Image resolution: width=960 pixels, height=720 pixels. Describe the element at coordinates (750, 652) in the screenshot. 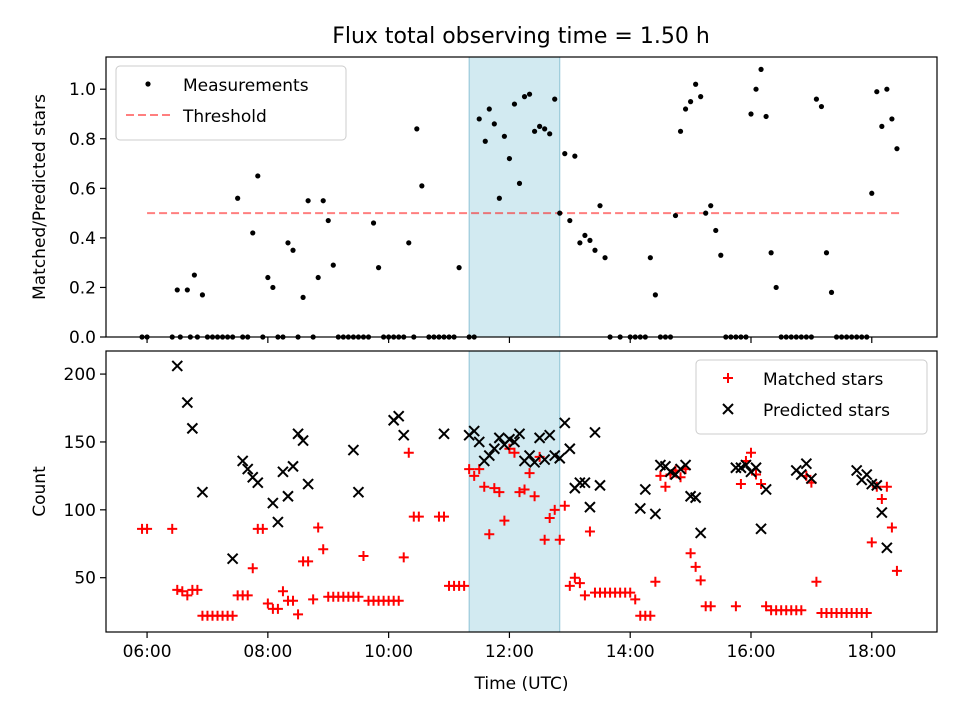

I see `x-tick-label: 16:00` at that location.